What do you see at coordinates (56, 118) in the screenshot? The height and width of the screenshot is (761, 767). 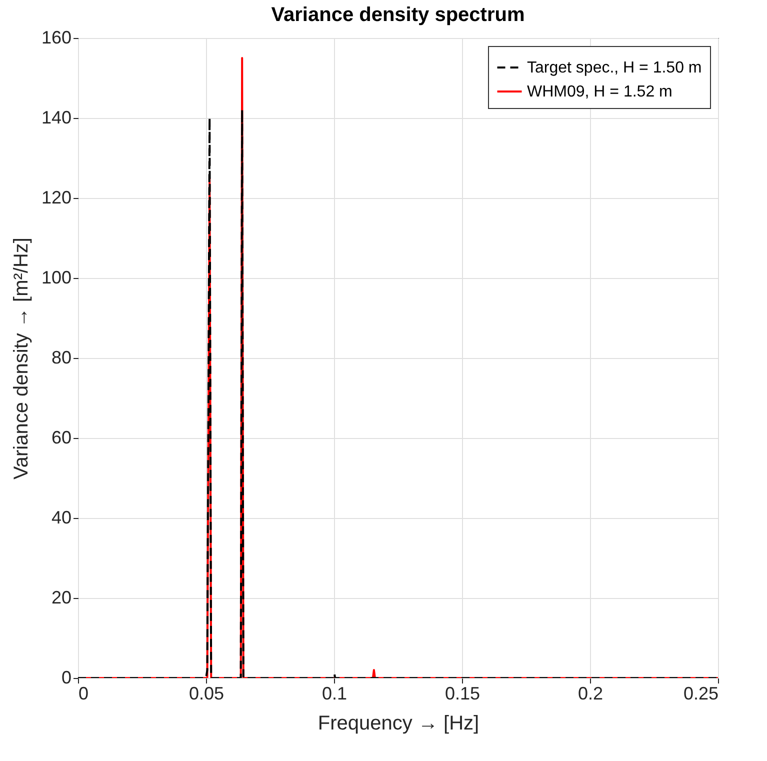 I see `y-tick-label: 140` at bounding box center [56, 118].